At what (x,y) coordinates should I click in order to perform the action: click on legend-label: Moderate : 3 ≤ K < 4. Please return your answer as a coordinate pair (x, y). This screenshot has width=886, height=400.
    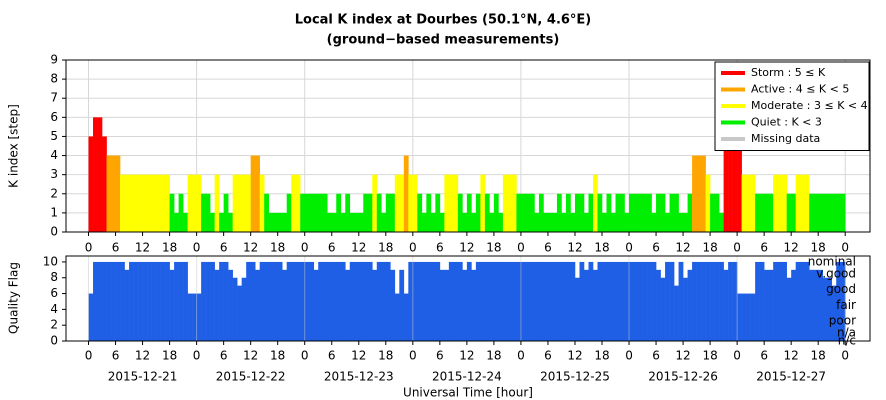
    Looking at the image, I should click on (809, 105).